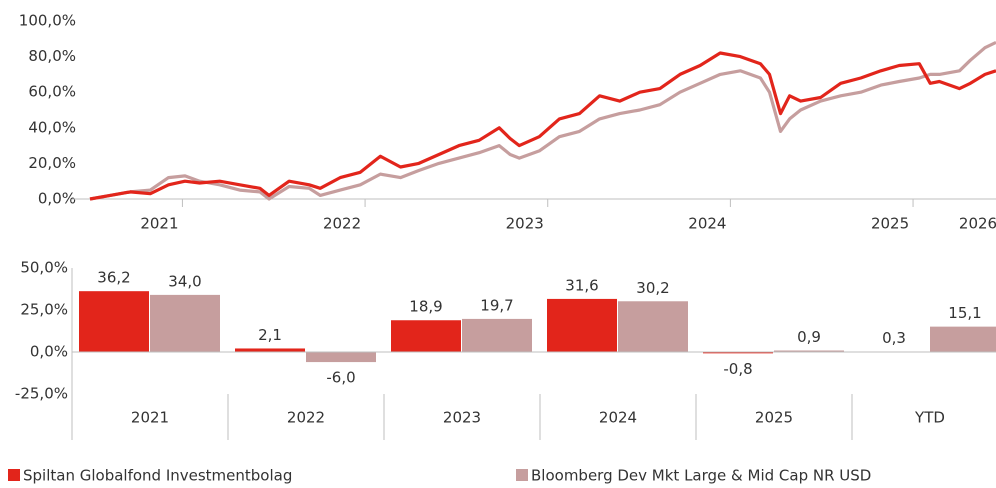  What do you see at coordinates (47, 21) in the screenshot?
I see `y-tick-label: 100,0%` at bounding box center [47, 21].